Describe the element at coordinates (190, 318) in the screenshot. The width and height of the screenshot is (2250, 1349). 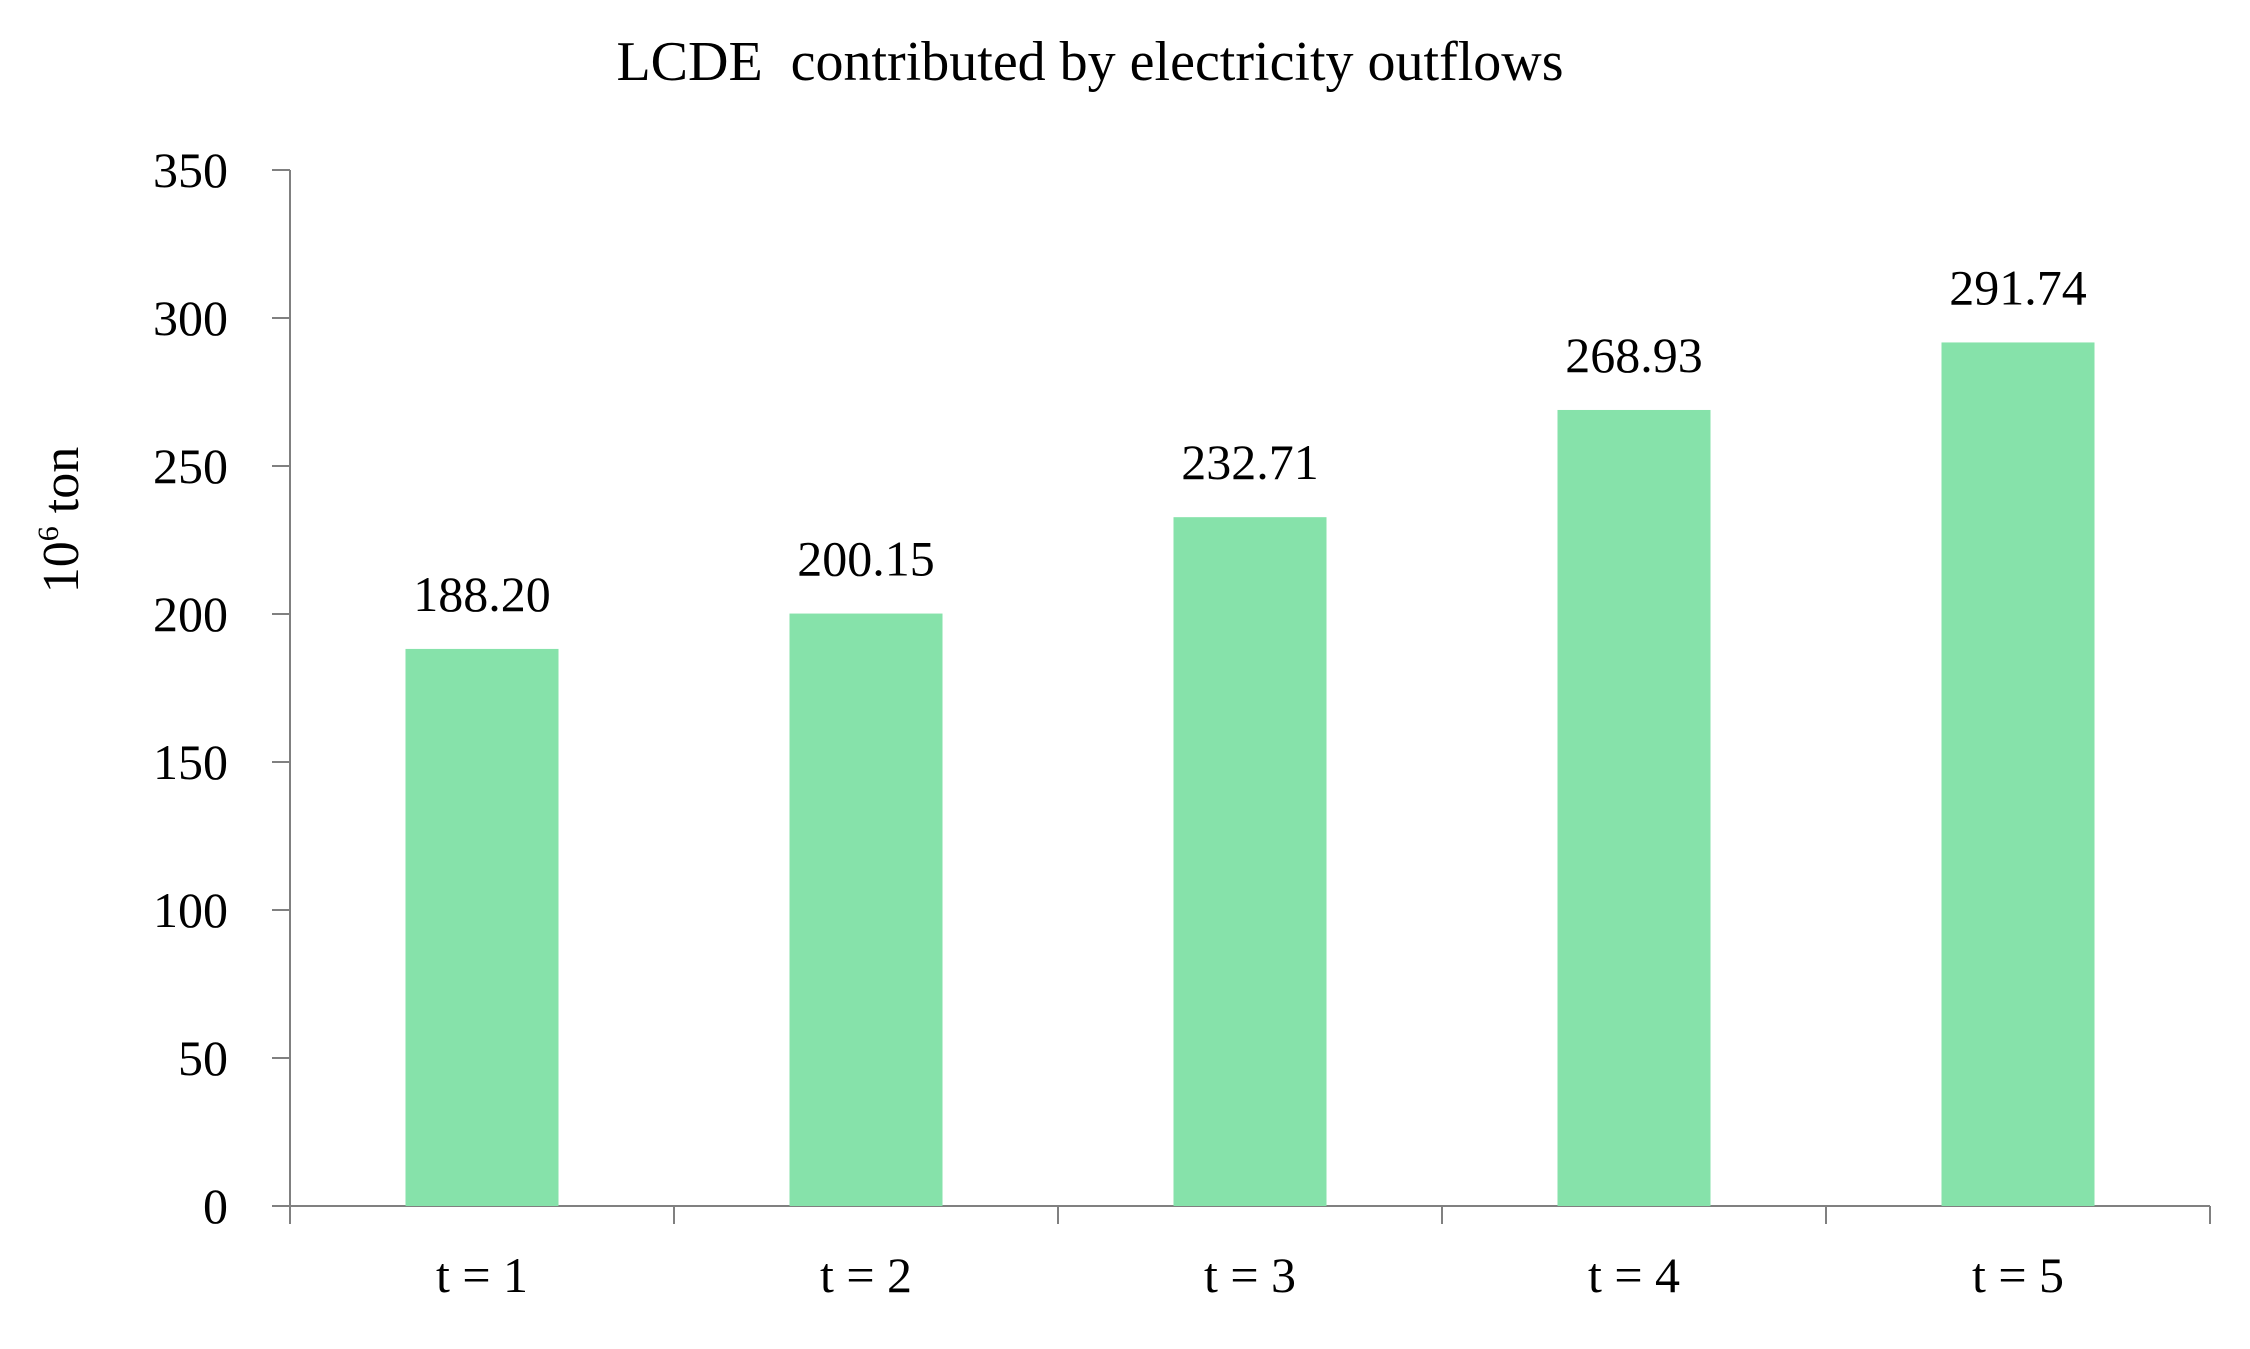
I see `y-tick-label: 300` at that location.